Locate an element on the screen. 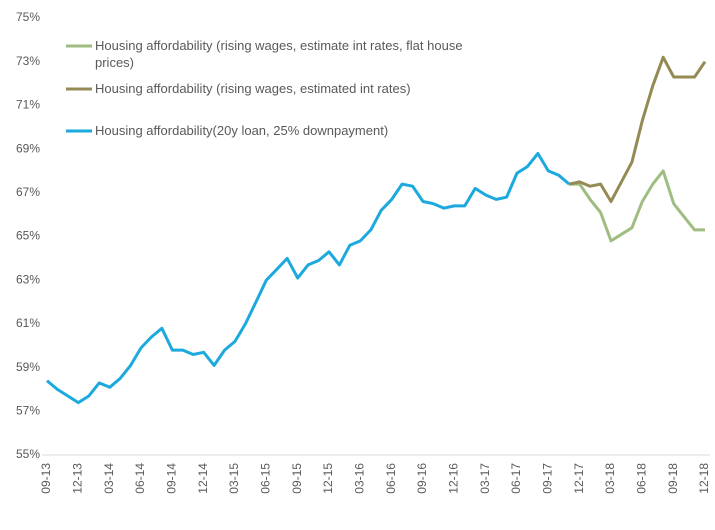 The width and height of the screenshot is (715, 530). y-tick-label: 57% is located at coordinates (28, 410).